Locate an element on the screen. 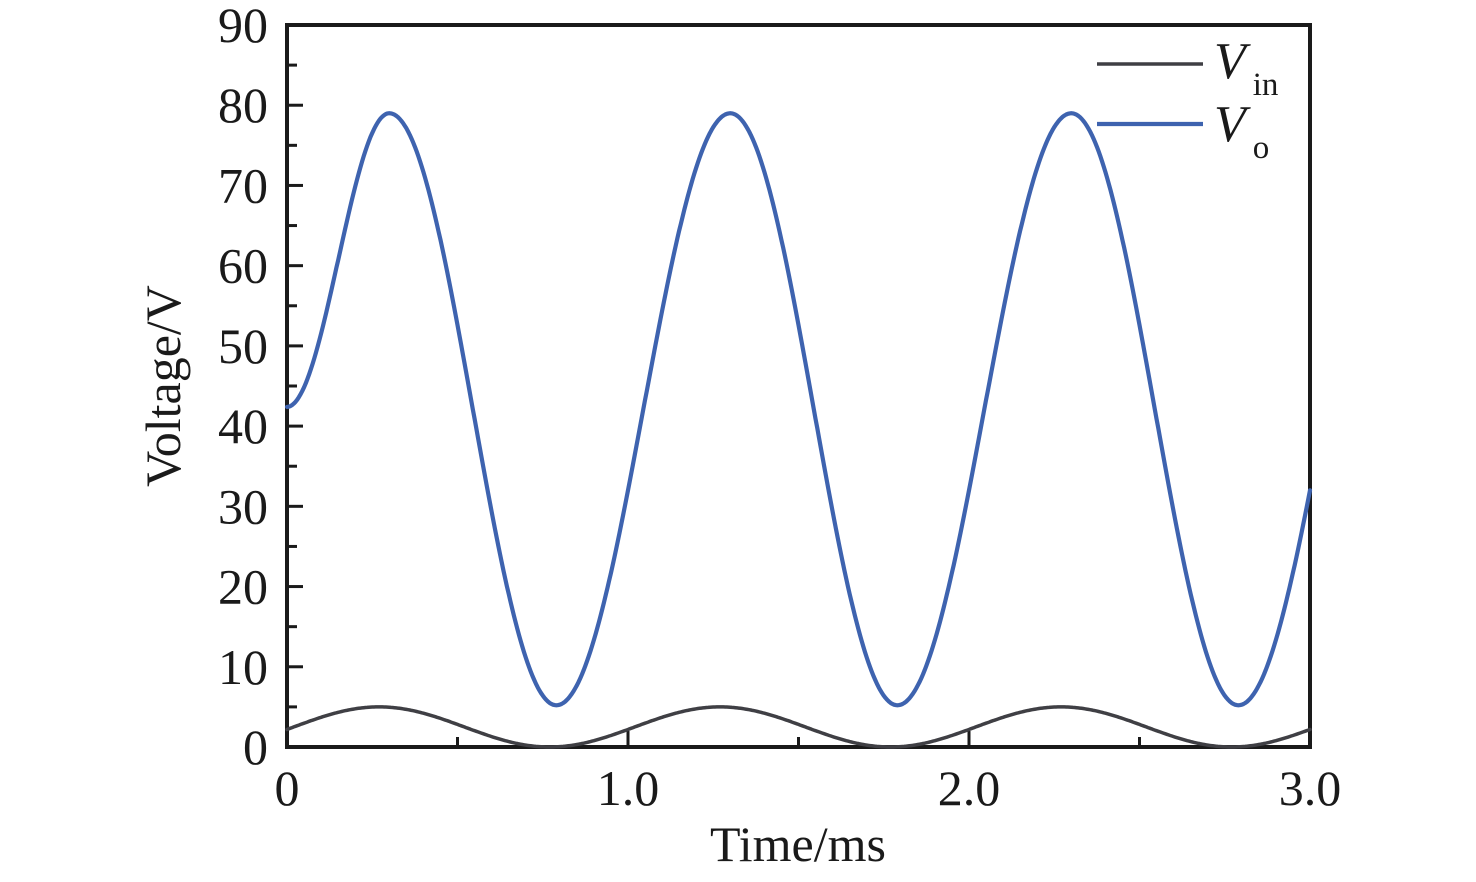 This screenshot has width=1476, height=882. y-tick-label: 20 is located at coordinates (243, 587).